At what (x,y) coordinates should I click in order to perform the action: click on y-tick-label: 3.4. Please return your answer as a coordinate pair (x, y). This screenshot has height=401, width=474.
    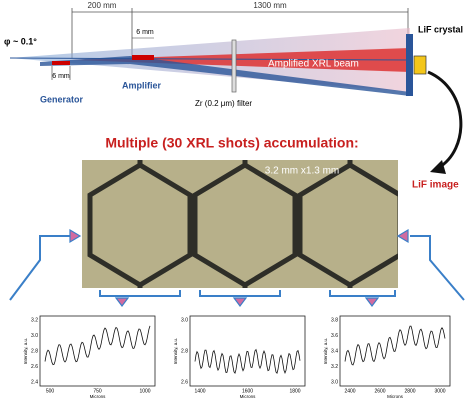
    Looking at the image, I should click on (334, 351).